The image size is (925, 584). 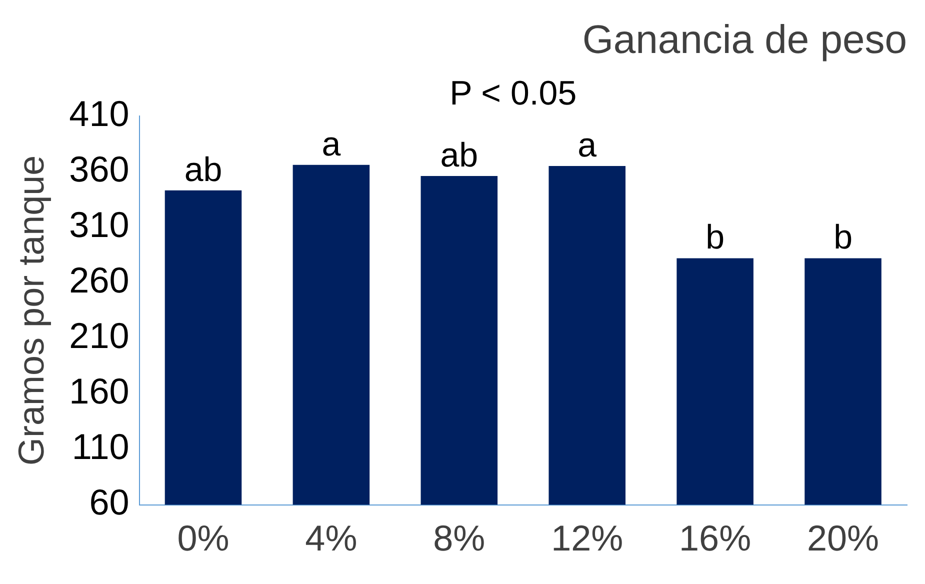 What do you see at coordinates (744, 40) in the screenshot?
I see `chart-title: Ganancia de peso` at bounding box center [744, 40].